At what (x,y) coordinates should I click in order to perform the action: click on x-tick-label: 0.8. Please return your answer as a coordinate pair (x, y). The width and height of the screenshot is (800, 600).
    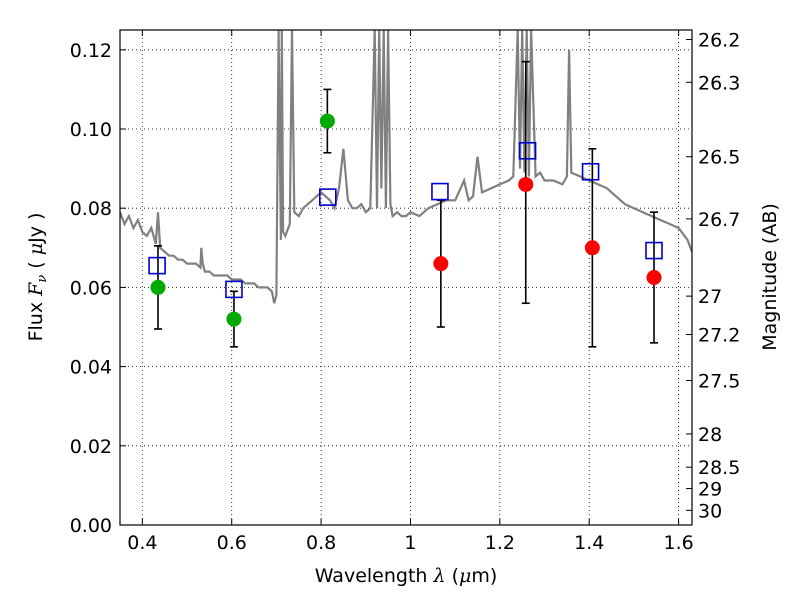
    Looking at the image, I should click on (321, 543).